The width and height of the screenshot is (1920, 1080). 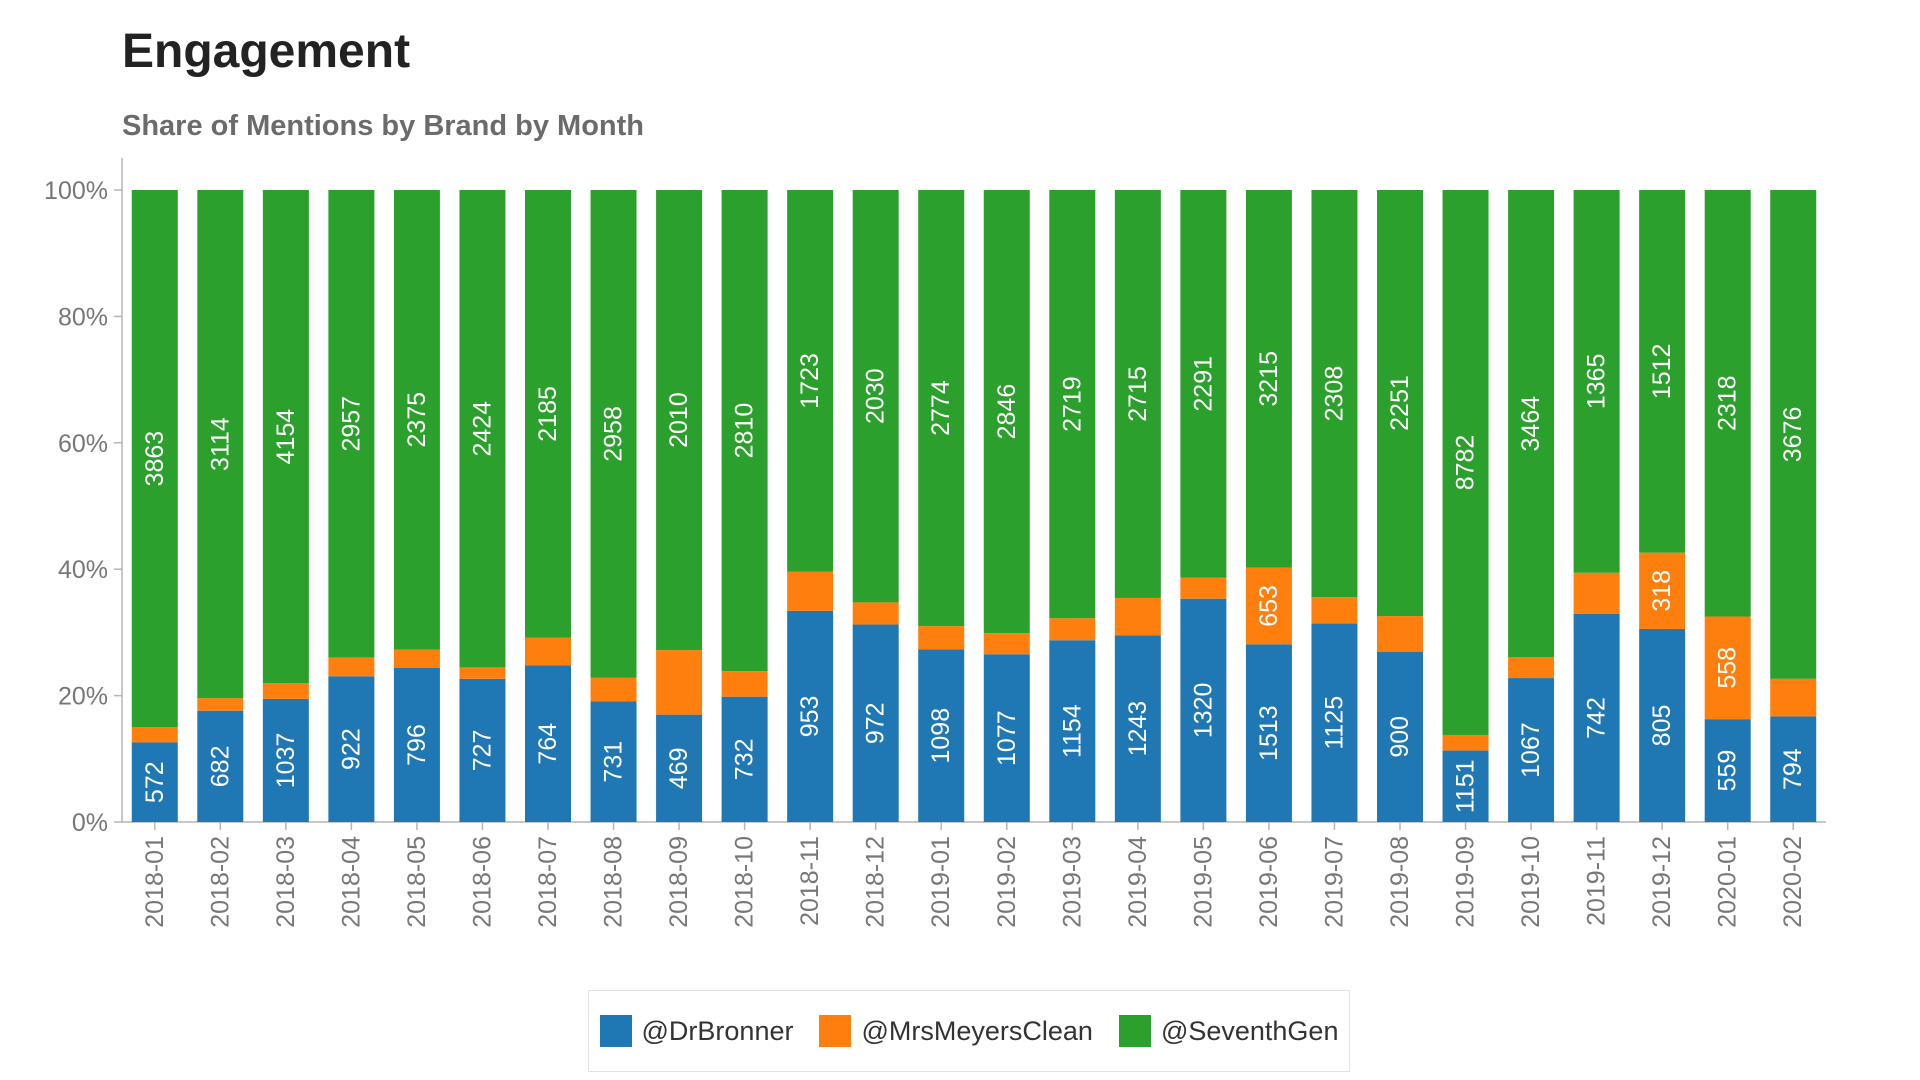 I want to click on x-tick-label: 2019-04, so click(x=1138, y=882).